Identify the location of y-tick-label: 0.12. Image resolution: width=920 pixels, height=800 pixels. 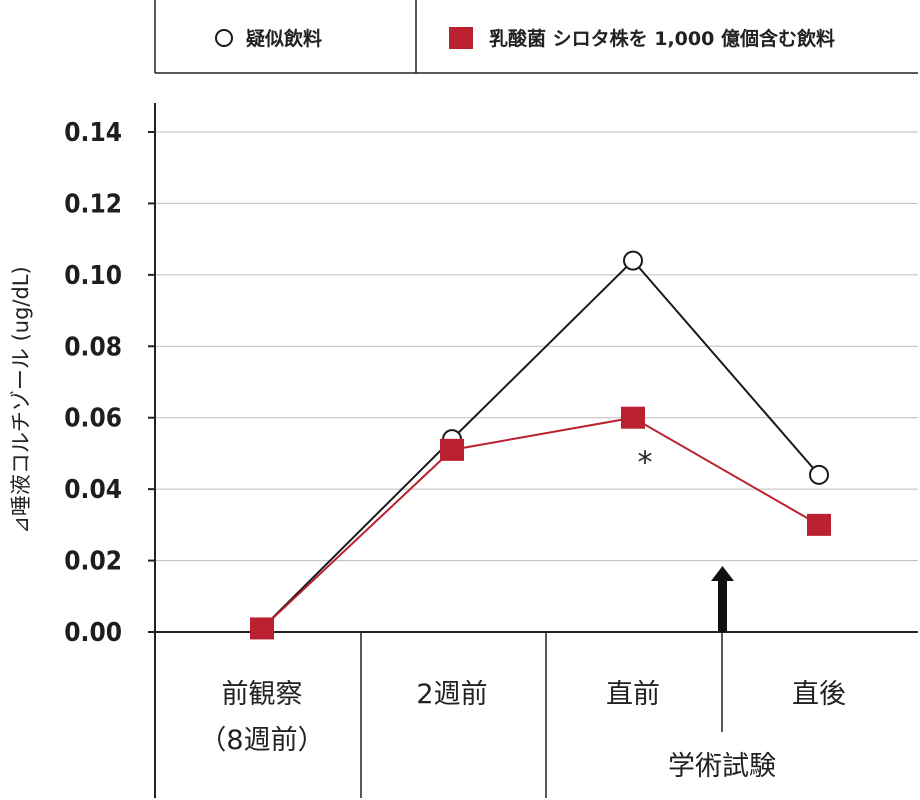
(93, 204).